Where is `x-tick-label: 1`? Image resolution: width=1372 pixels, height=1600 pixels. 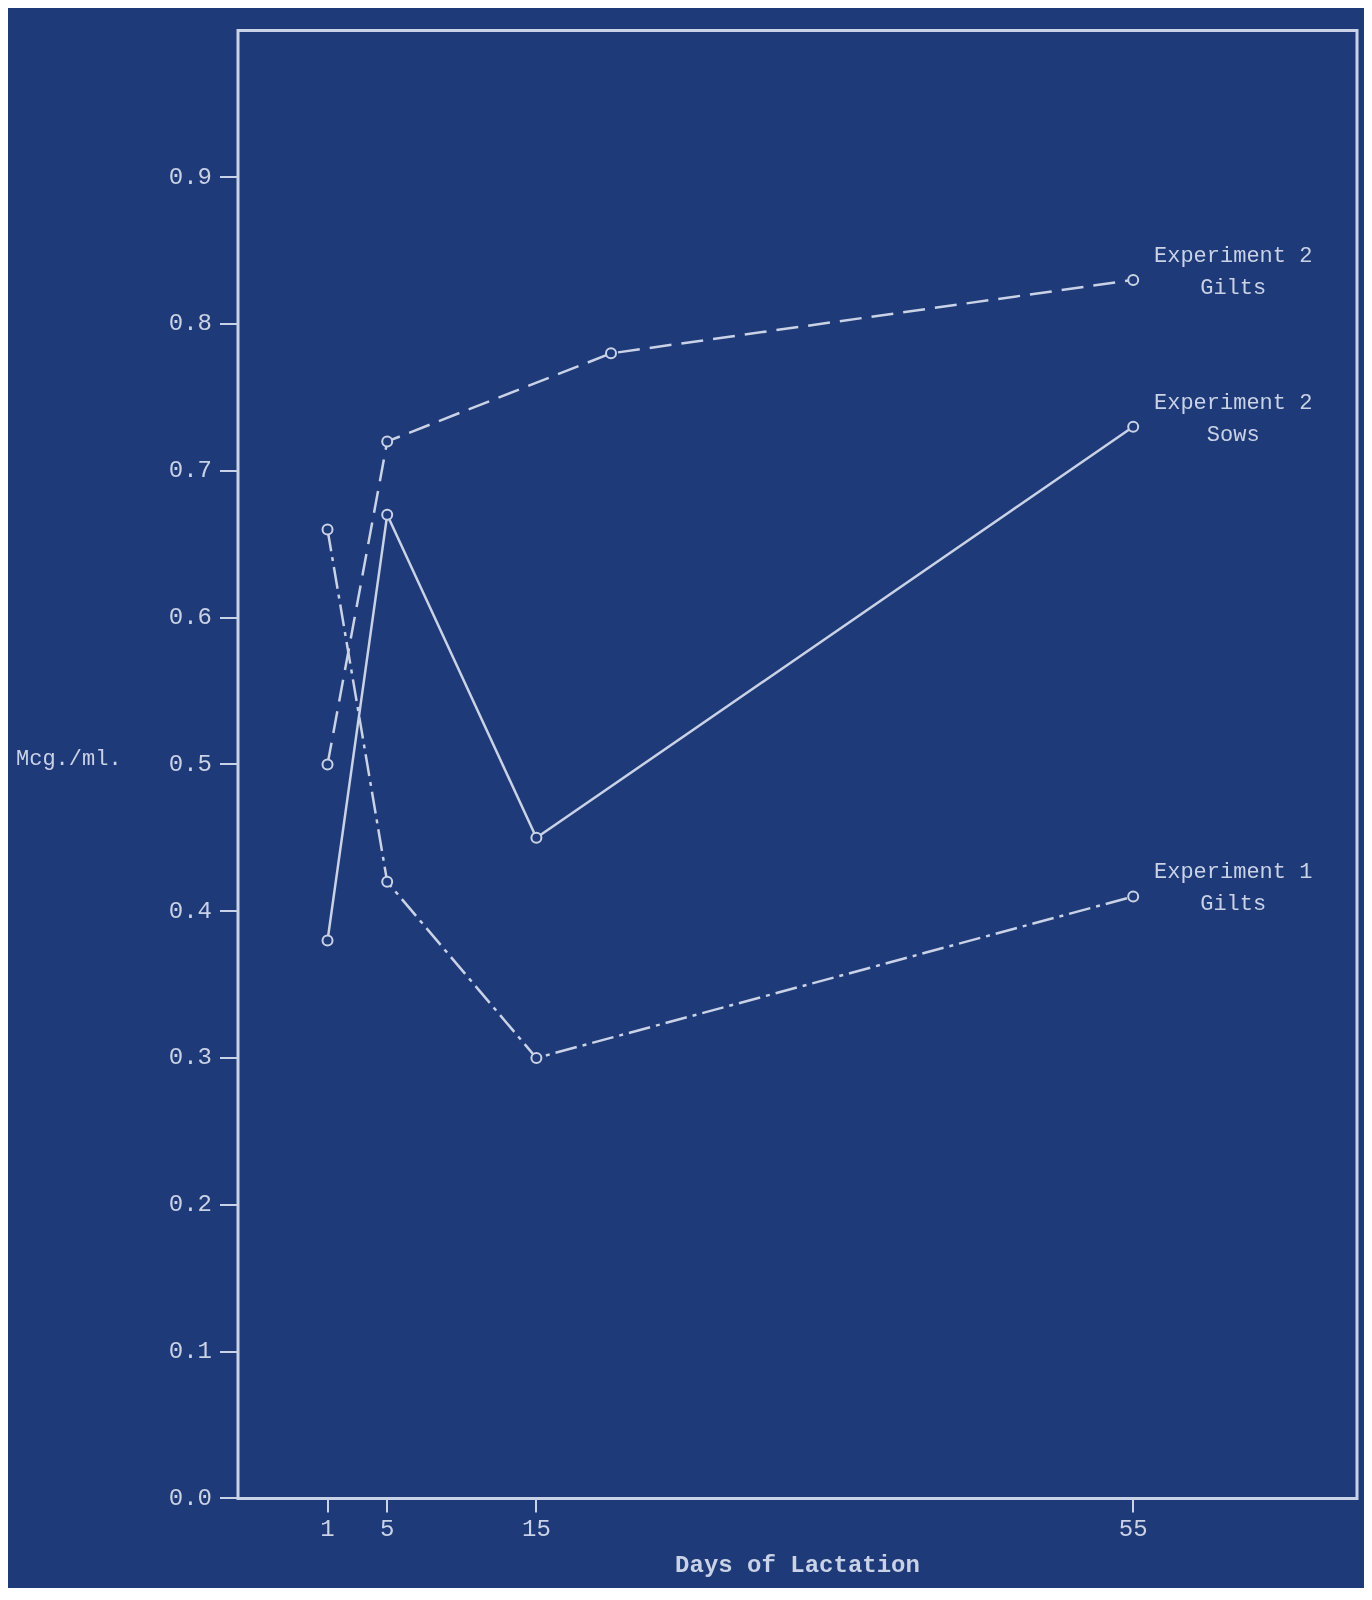
x-tick-label: 1 is located at coordinates (327, 1530).